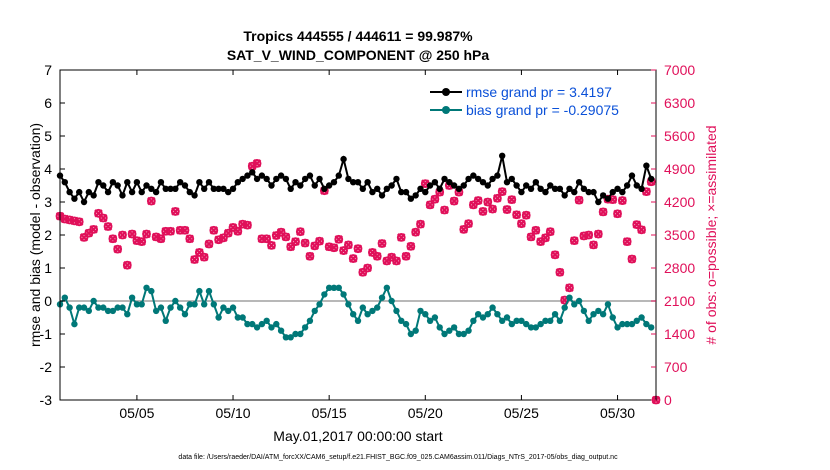 The image size is (830, 470). What do you see at coordinates (711, 234) in the screenshot?
I see `y2-axis-label: # of obs: o=possible; ×=assimilated` at bounding box center [711, 234].